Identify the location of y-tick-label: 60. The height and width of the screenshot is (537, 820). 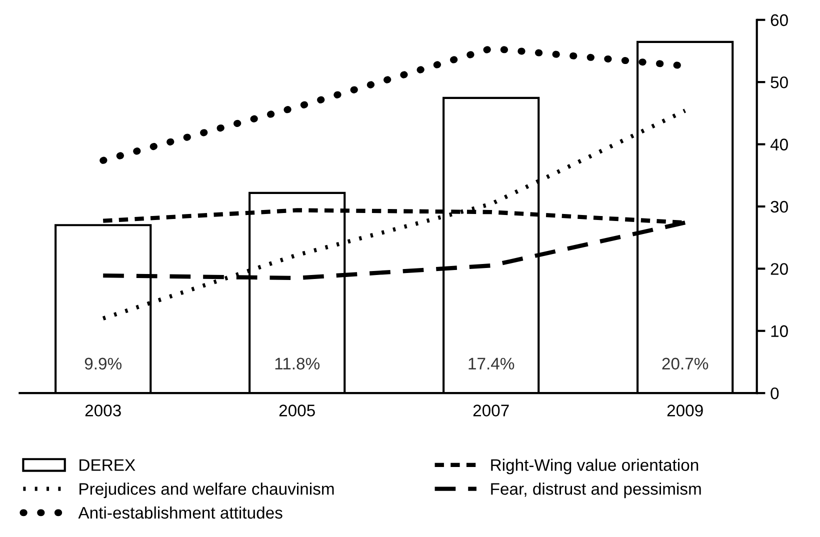
(779, 20).